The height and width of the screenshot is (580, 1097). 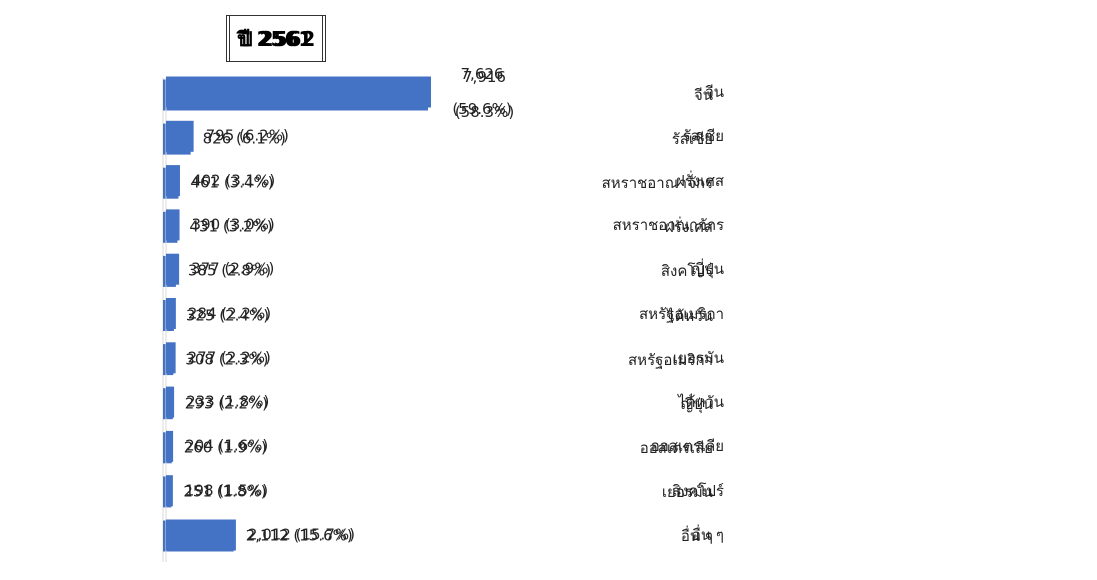 I want to click on value-label: 204 (1.6%), so click(x=227, y=445).